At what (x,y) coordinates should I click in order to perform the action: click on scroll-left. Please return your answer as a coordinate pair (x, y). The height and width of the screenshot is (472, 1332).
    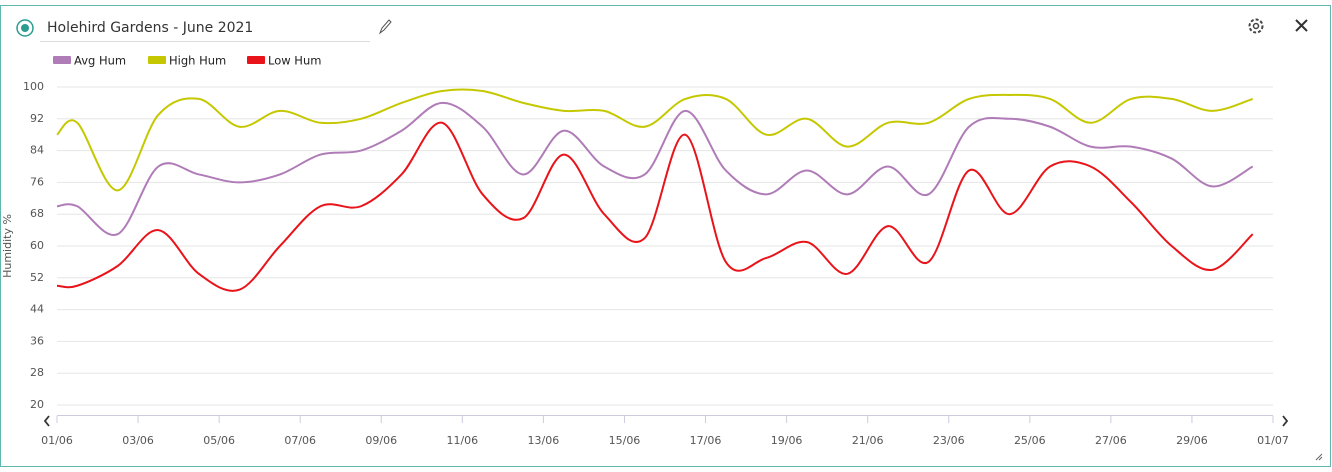
    Looking at the image, I should click on (46, 421).